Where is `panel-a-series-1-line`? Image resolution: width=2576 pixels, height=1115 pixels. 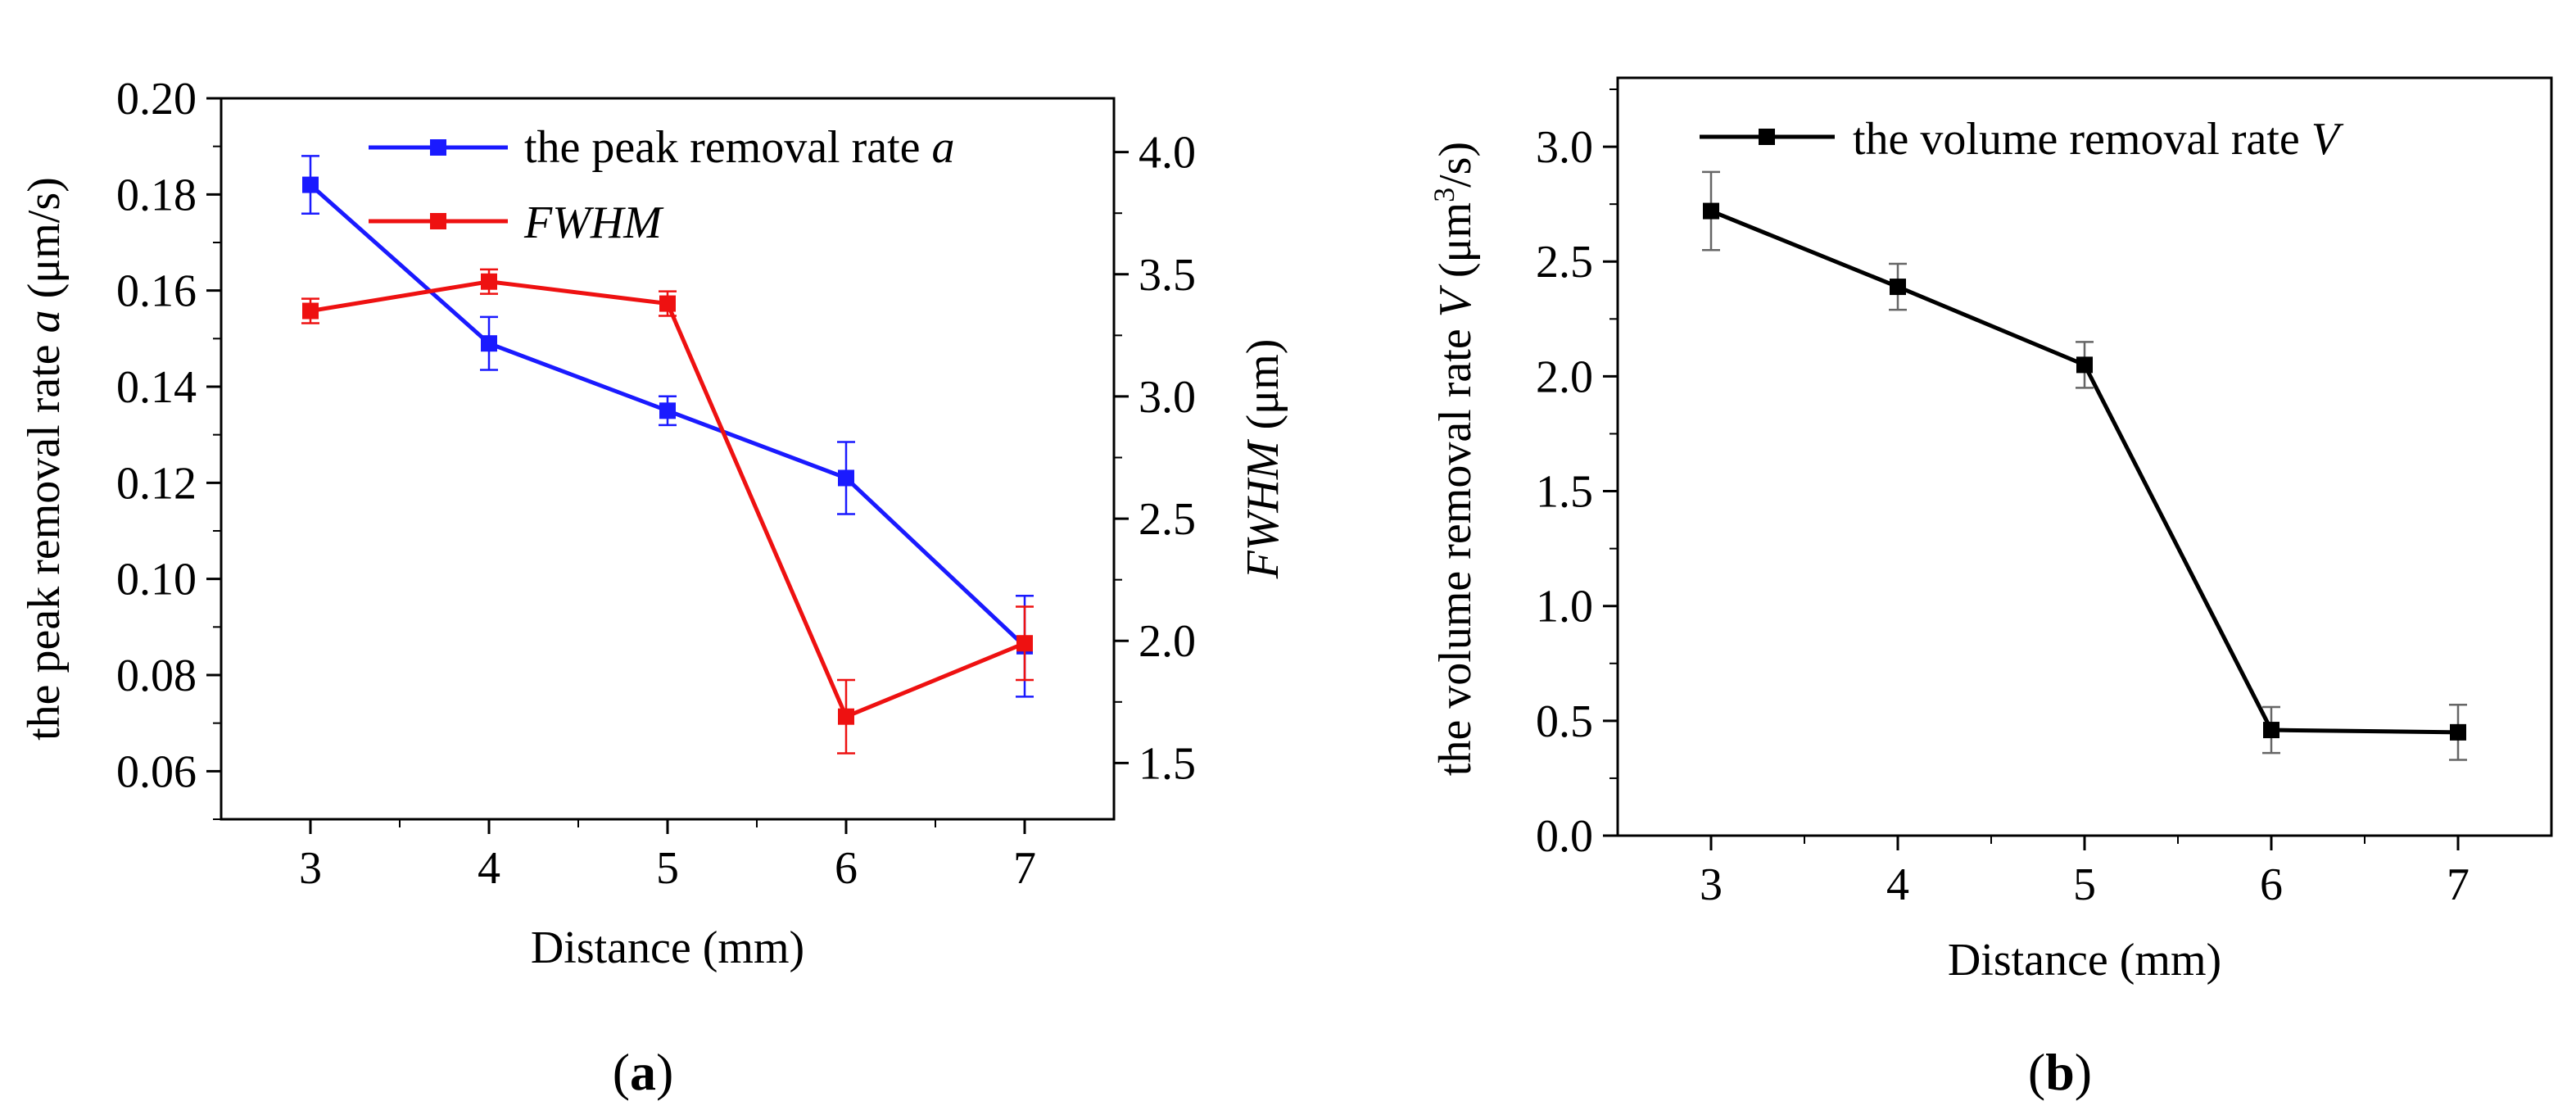
panel-a-series-1-line is located at coordinates (667, 499).